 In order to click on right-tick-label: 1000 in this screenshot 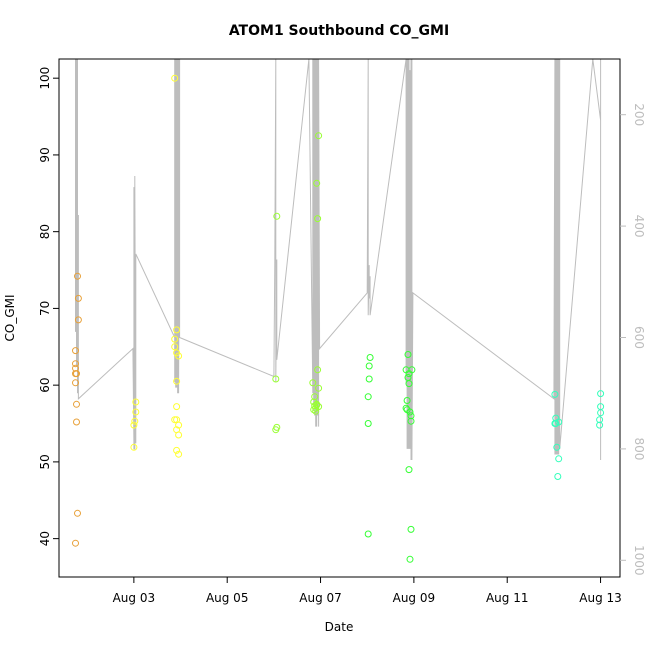, I will do `click(639, 560)`.